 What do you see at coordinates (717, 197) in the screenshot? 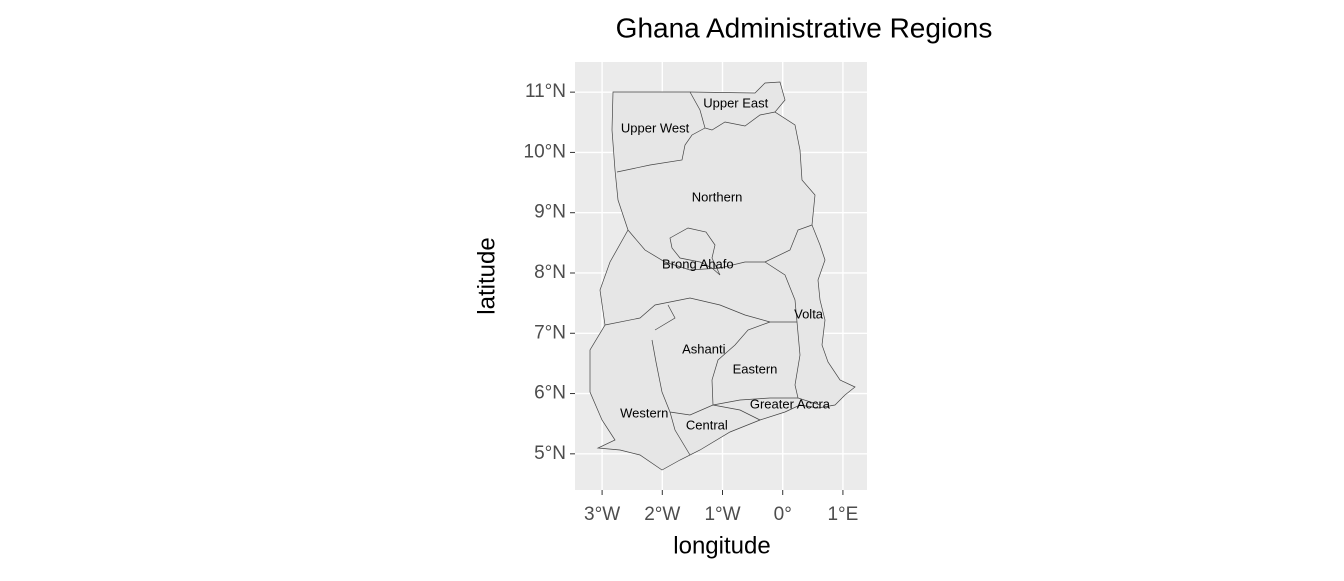
I see `region-label: Northern` at bounding box center [717, 197].